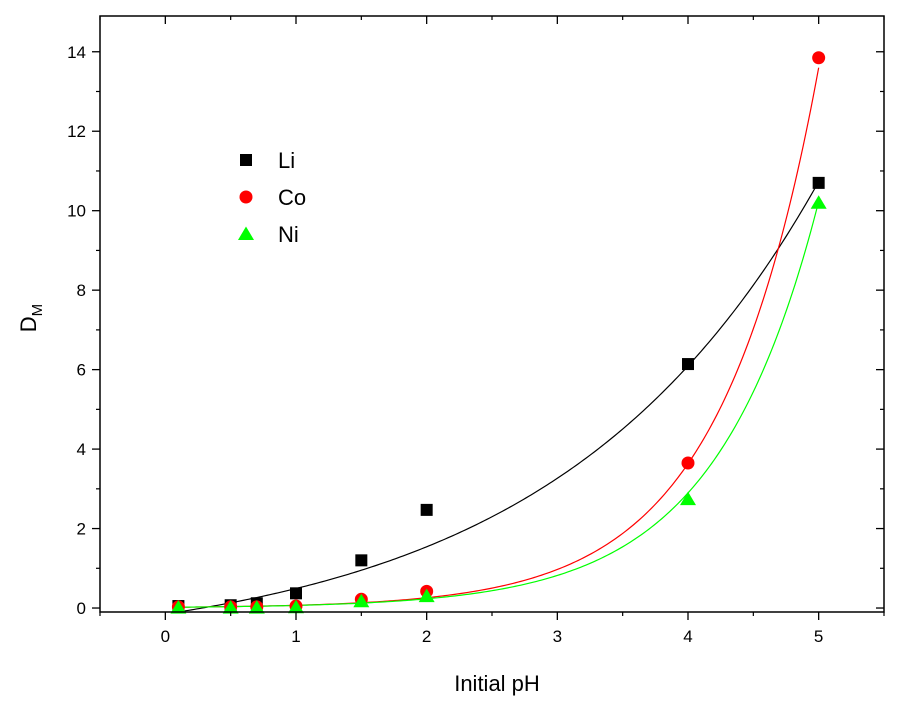 The height and width of the screenshot is (702, 898). Describe the element at coordinates (81, 290) in the screenshot. I see `y-tick-label: 8` at that location.